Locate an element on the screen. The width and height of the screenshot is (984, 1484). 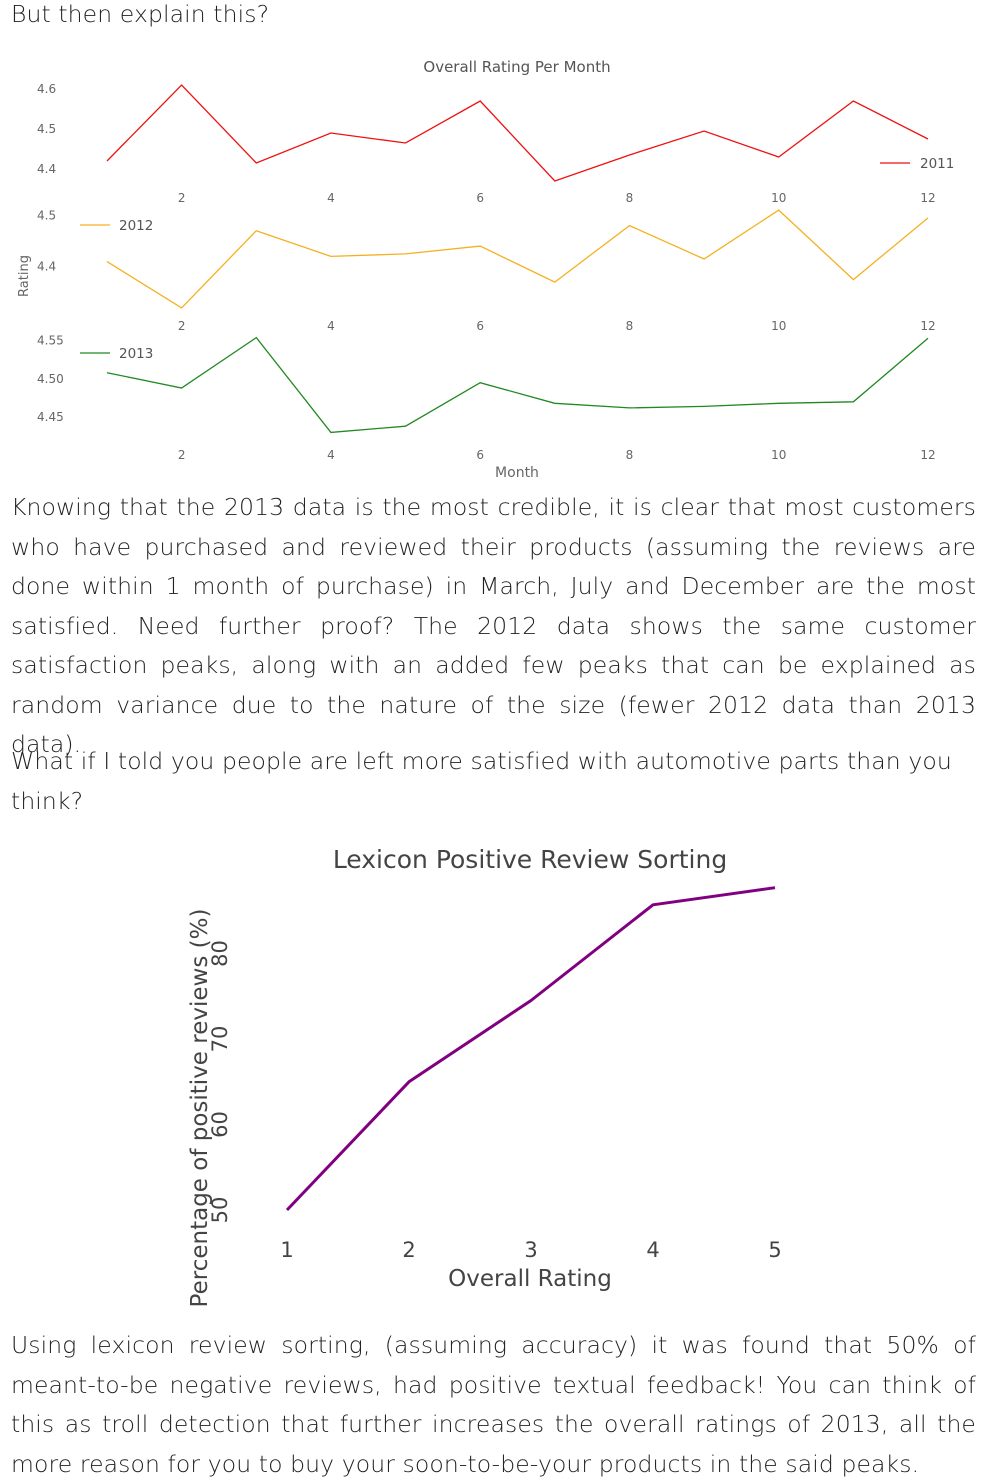
x-tick-2011-8: 8 is located at coordinates (630, 198).